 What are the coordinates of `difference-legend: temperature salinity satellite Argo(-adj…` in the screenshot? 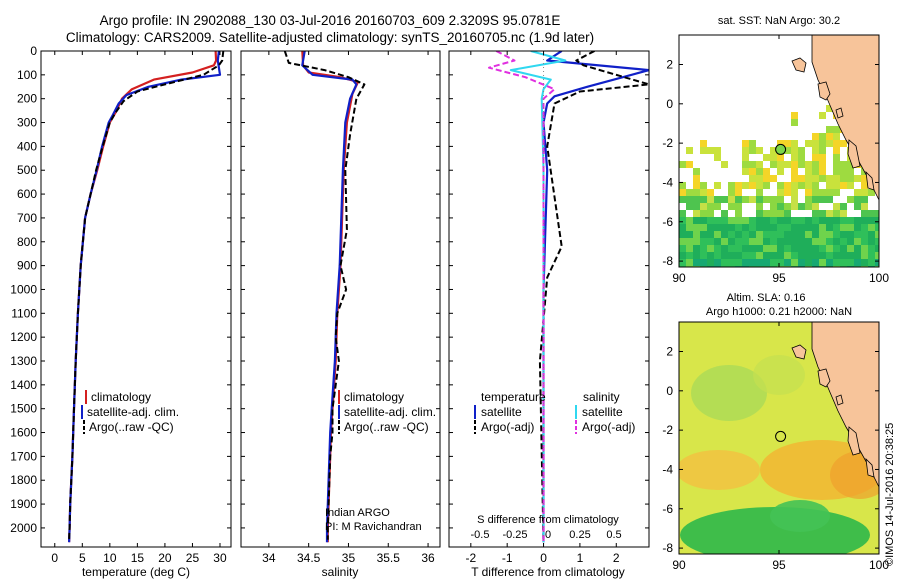 It's located at (554, 412).